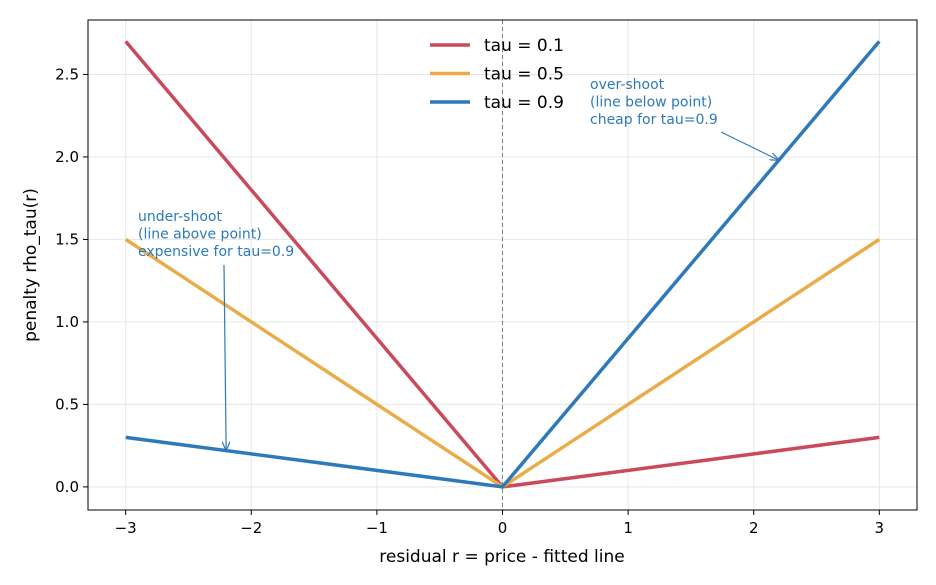 The image size is (936, 585). Describe the element at coordinates (628, 528) in the screenshot. I see `x-tick-label: 1` at that location.